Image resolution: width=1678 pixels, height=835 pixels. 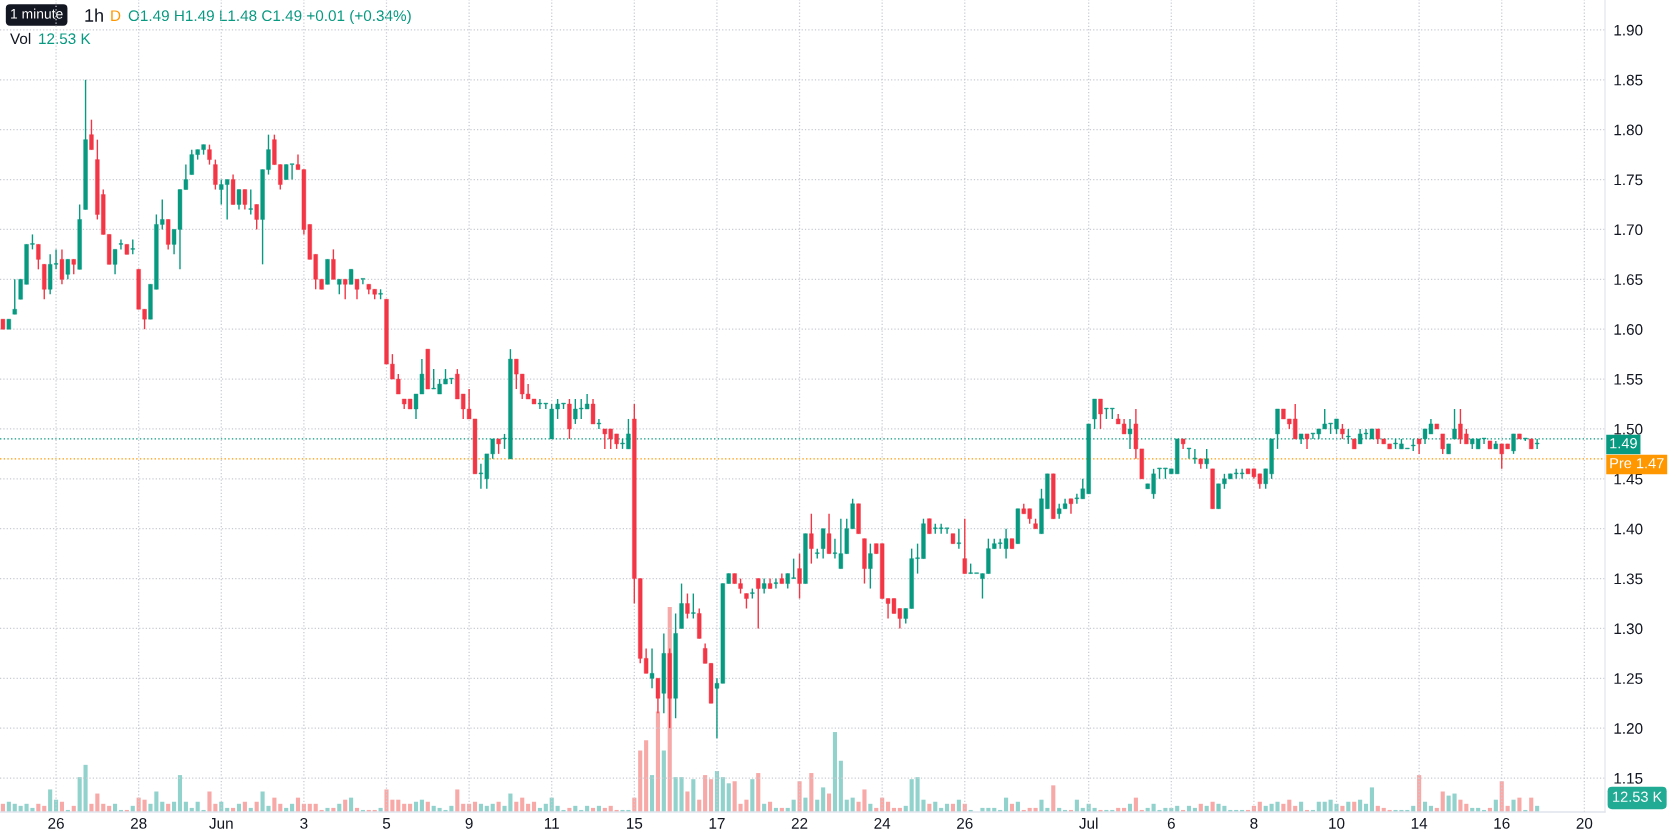 What do you see at coordinates (1584, 823) in the screenshot?
I see `x-tick-label: 20` at bounding box center [1584, 823].